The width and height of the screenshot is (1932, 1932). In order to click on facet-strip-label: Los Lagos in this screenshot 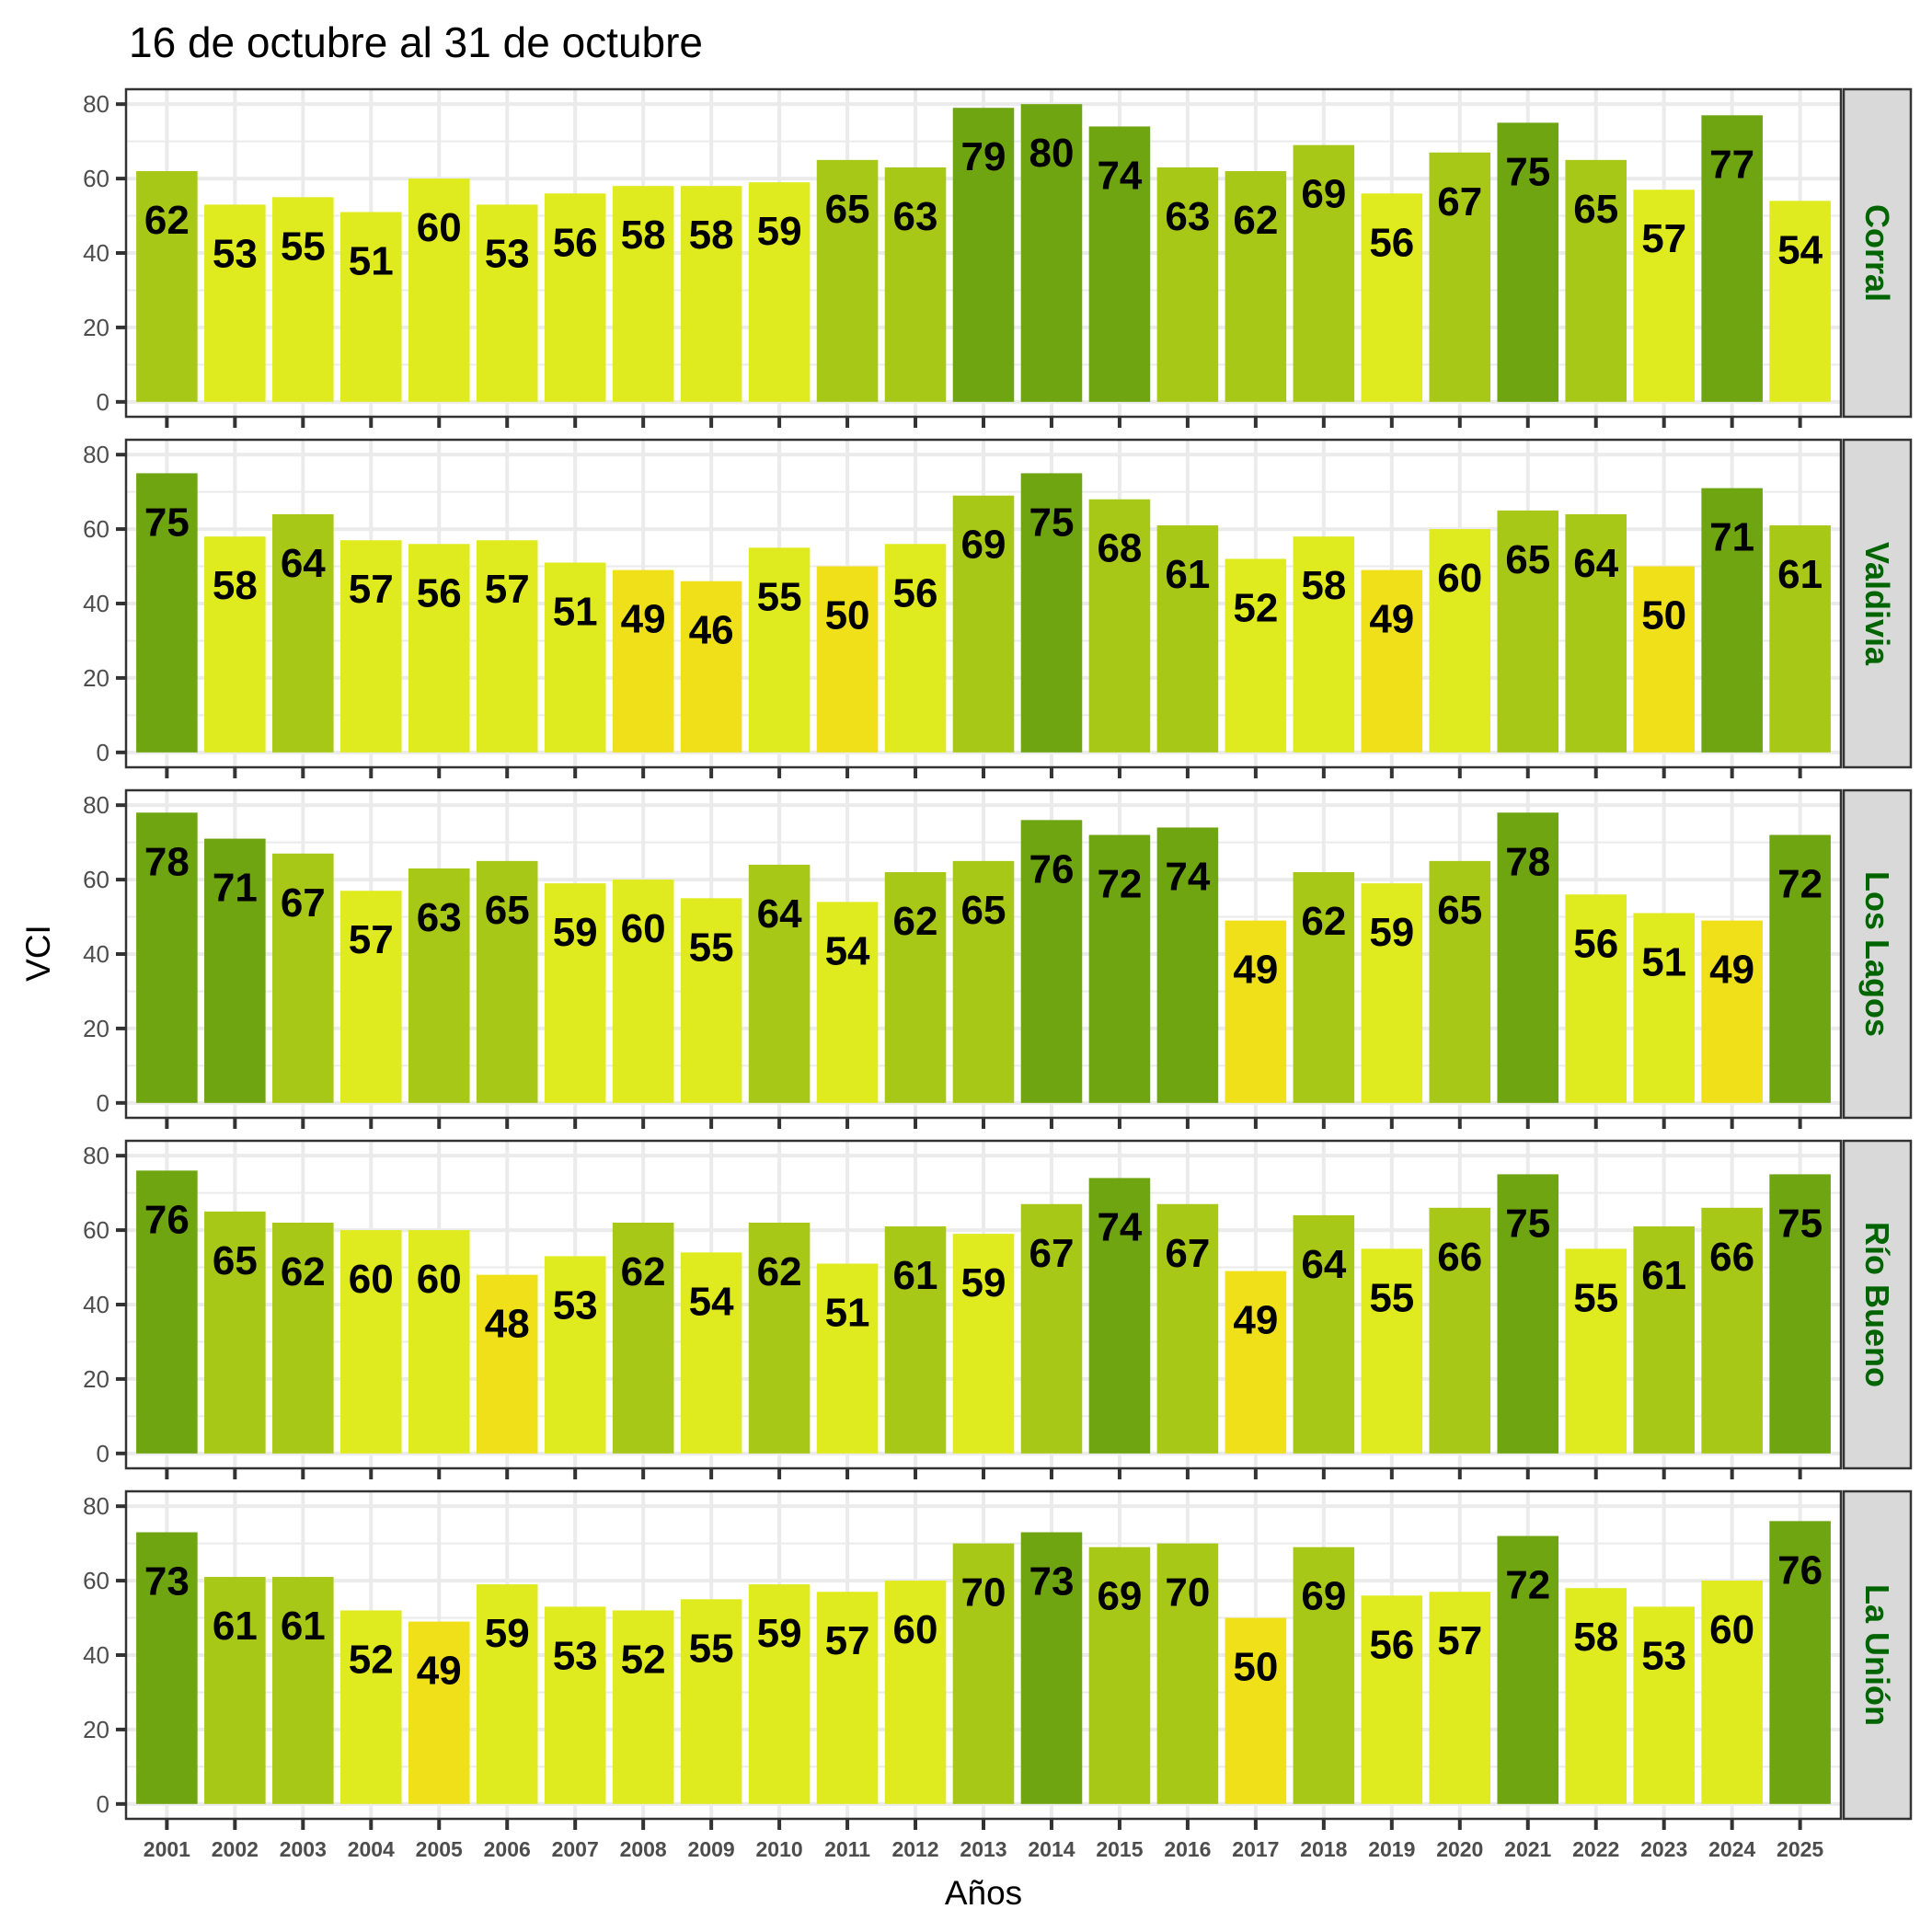, I will do `click(1877, 954)`.